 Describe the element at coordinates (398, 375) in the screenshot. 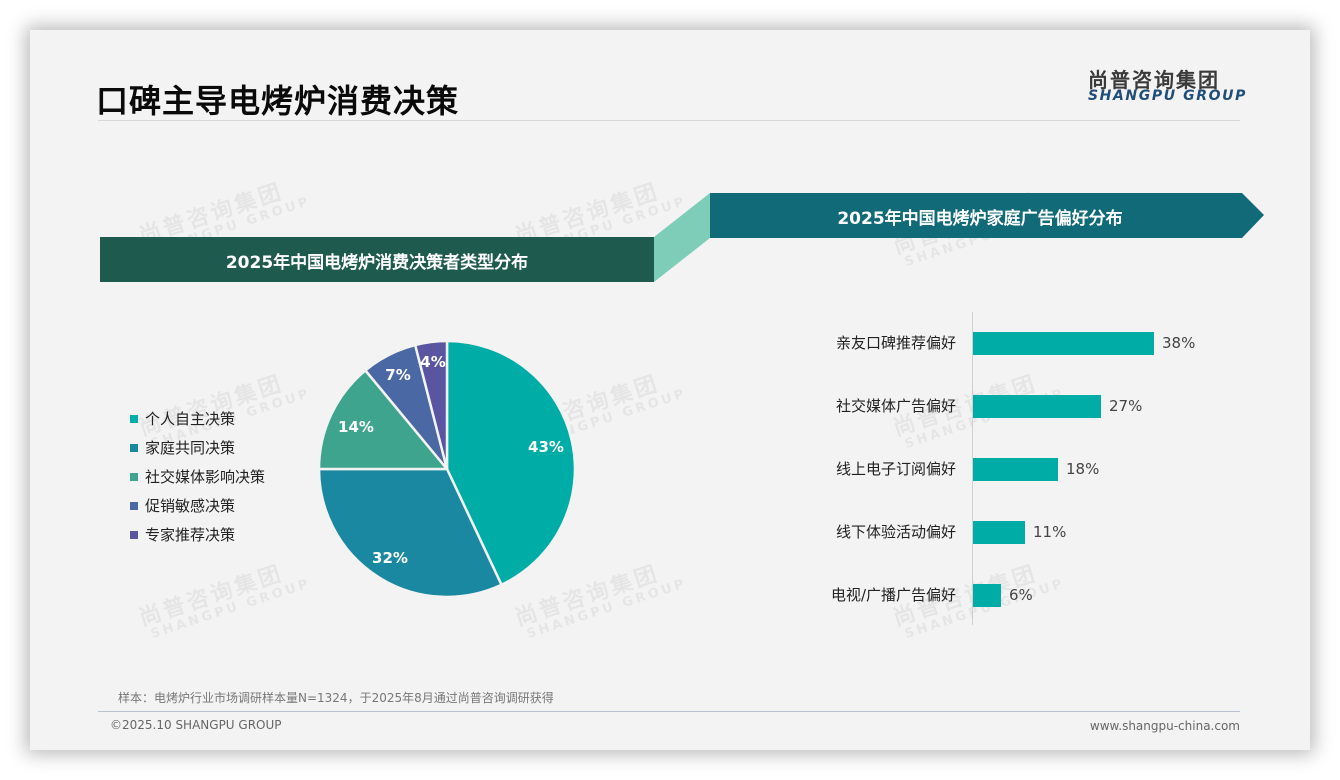

I see `pie-label: 7%` at that location.